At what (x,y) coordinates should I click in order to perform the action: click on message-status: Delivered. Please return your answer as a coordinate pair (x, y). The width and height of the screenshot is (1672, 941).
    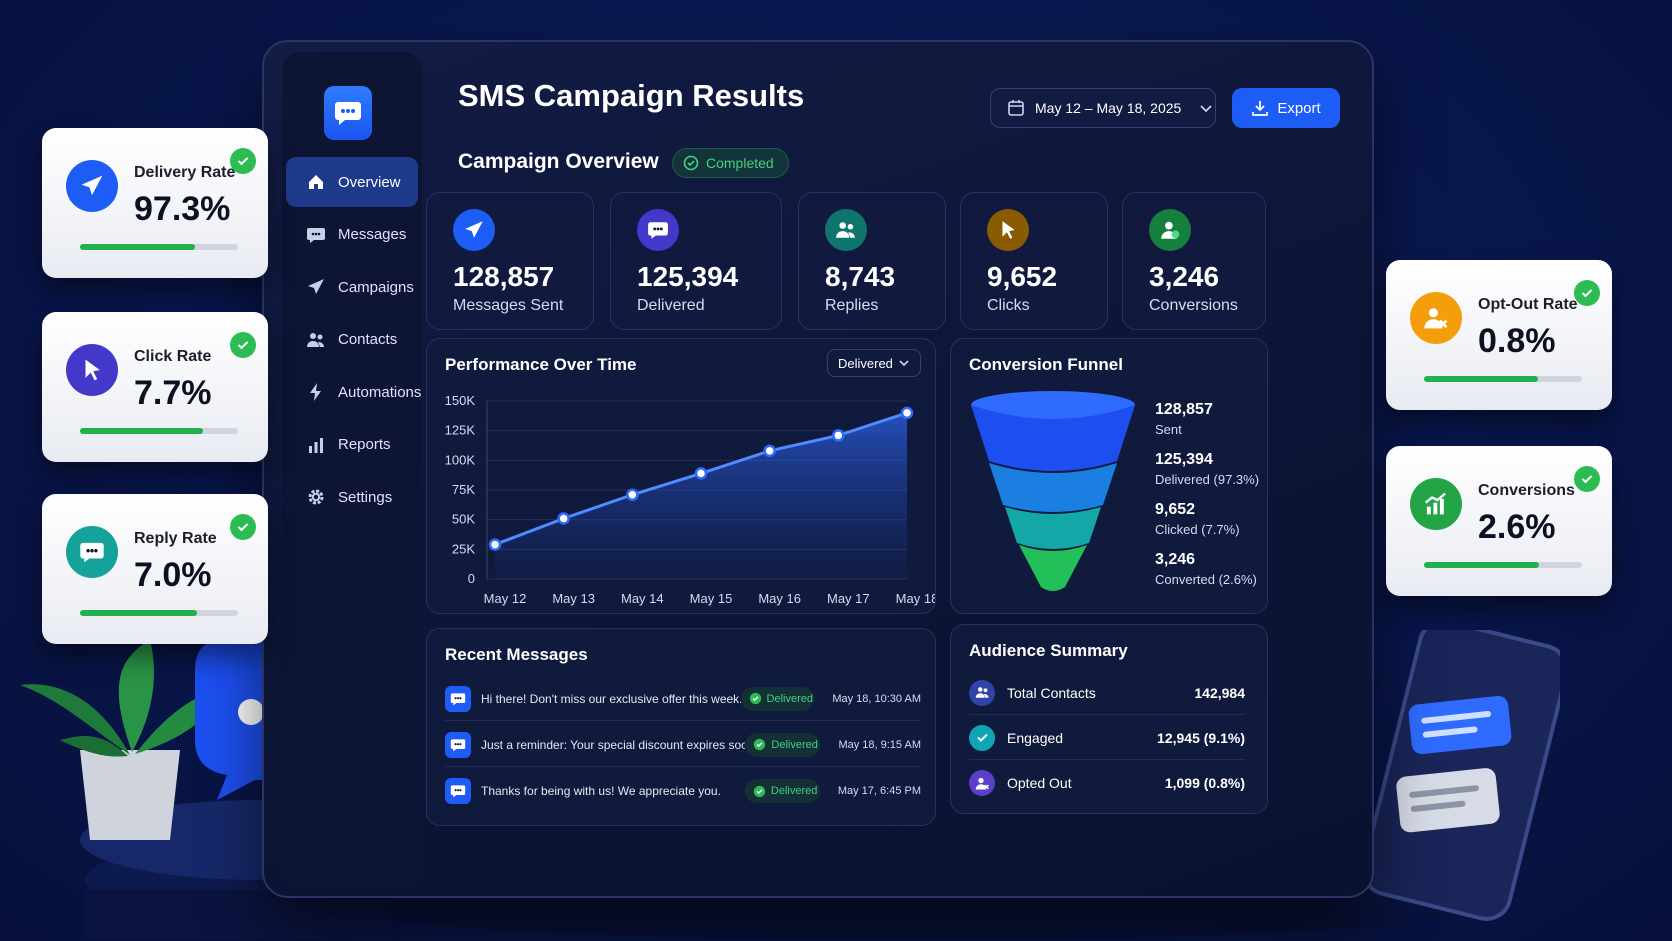
    Looking at the image, I should click on (794, 791).